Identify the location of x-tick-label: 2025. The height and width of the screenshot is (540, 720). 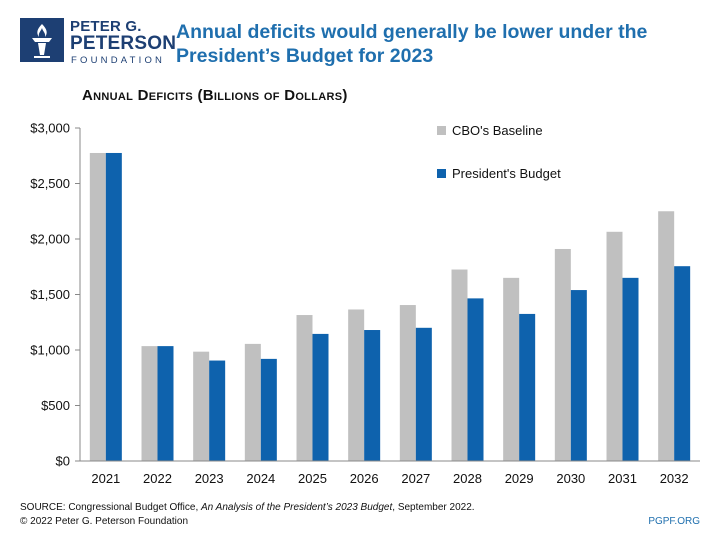
(312, 478).